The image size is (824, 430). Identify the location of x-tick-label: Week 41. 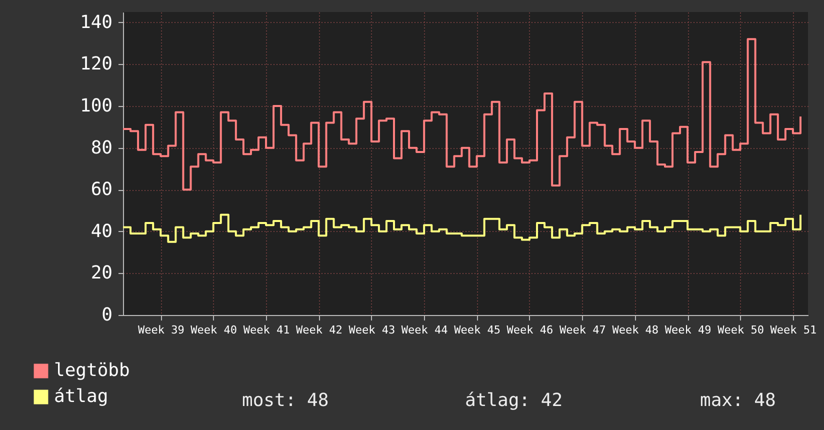
(266, 330).